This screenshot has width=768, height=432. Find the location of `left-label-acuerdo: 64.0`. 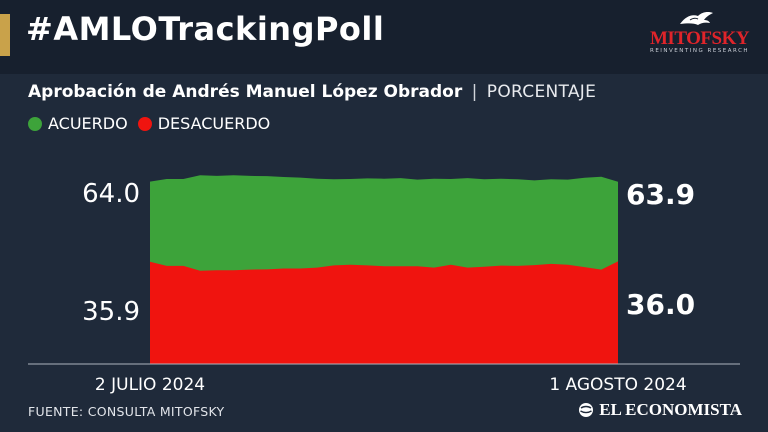

left-label-acuerdo: 64.0 is located at coordinates (111, 194).